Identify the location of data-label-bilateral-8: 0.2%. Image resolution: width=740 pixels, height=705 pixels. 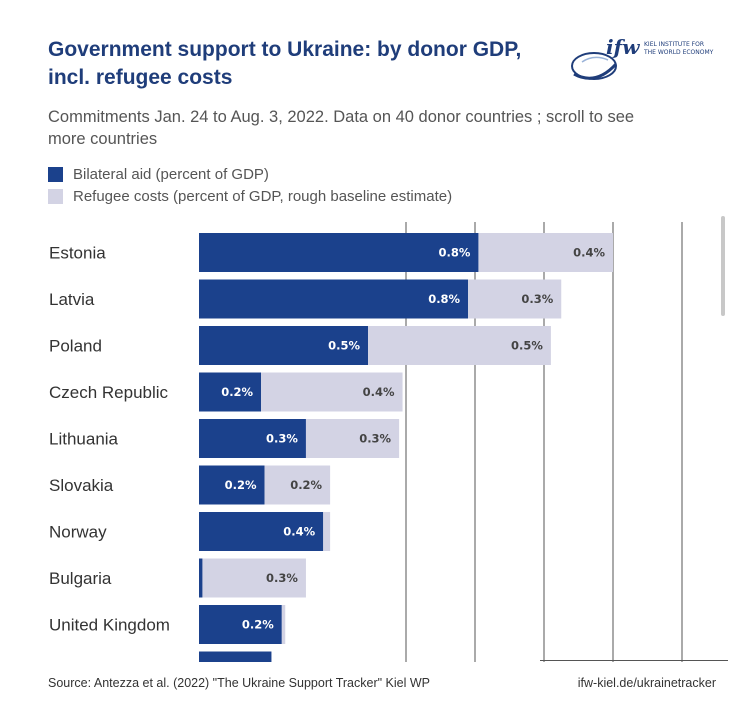
(258, 625).